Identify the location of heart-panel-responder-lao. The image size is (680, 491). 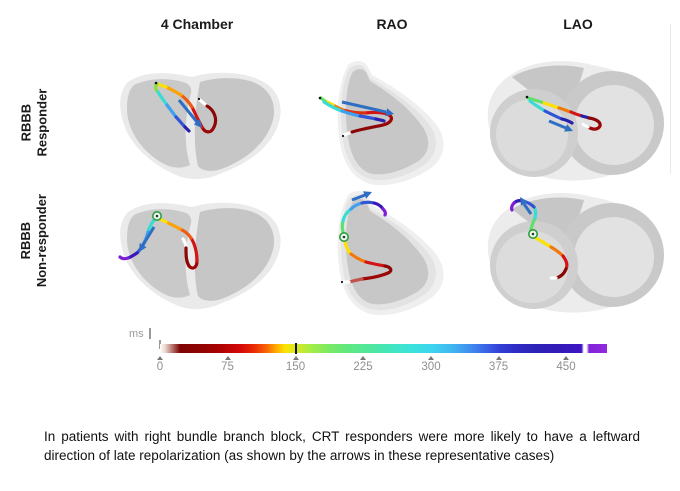
(575, 121).